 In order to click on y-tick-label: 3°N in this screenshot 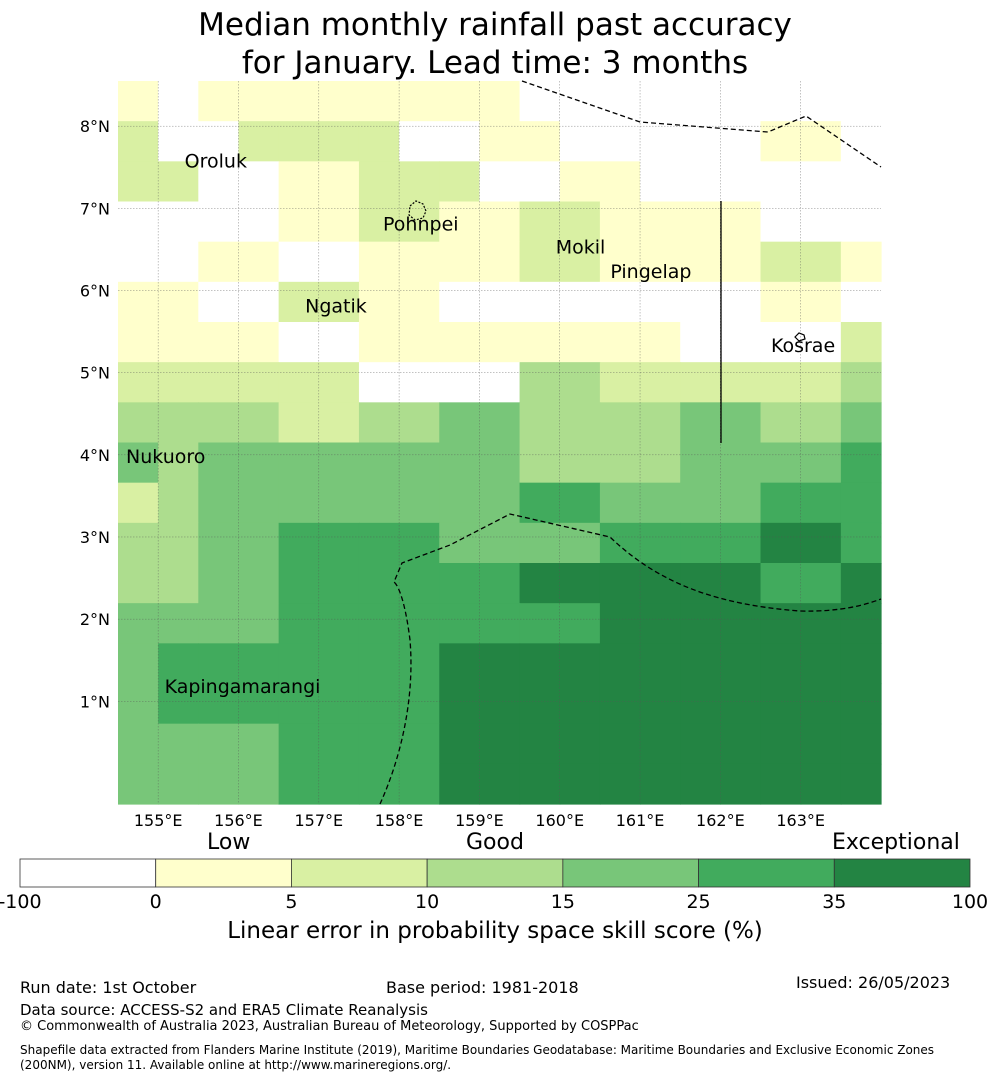, I will do `click(95, 537)`.